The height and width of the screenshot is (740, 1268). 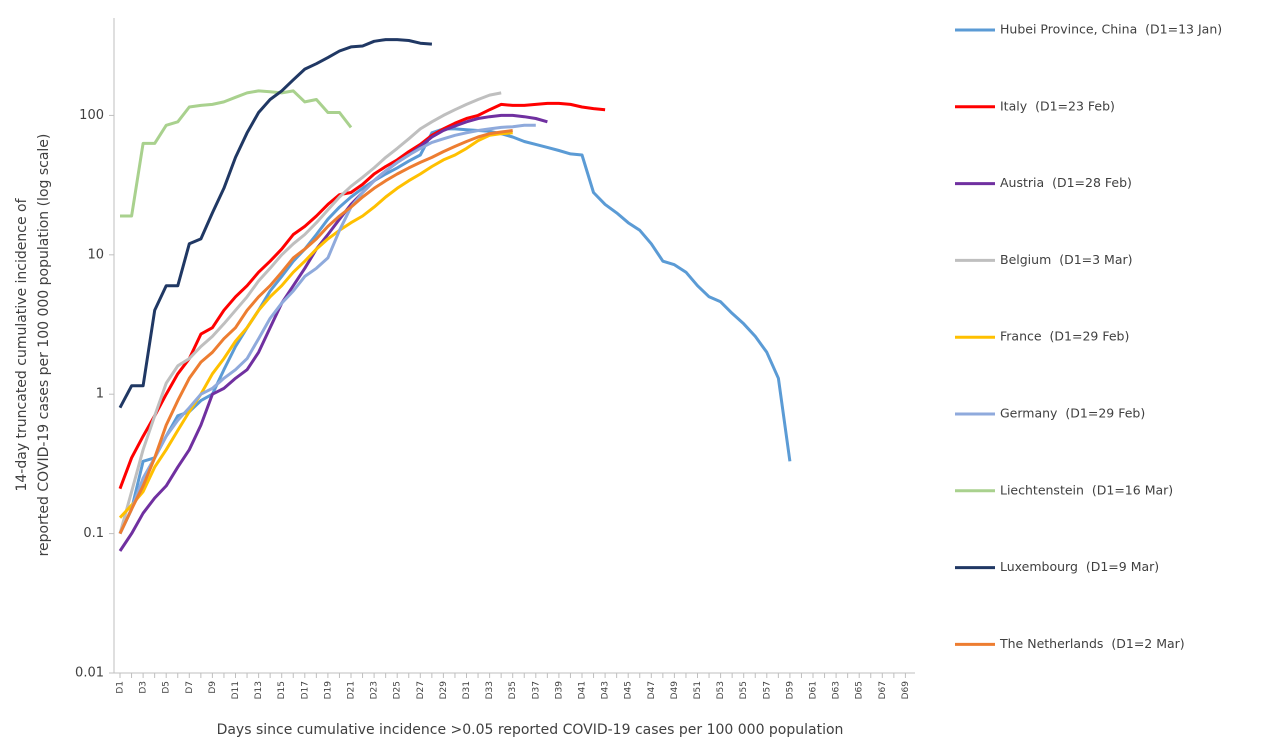 What do you see at coordinates (814, 690) in the screenshot?
I see `x-tick-label: D61` at bounding box center [814, 690].